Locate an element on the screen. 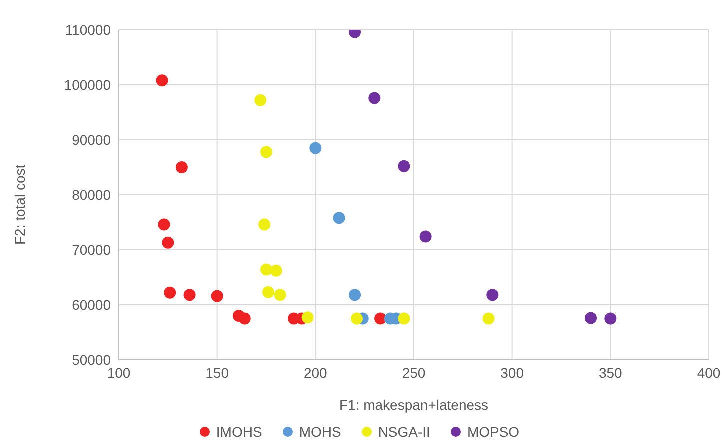 This screenshot has height=446, width=722. y-tick-label: 80000 is located at coordinates (92, 194).